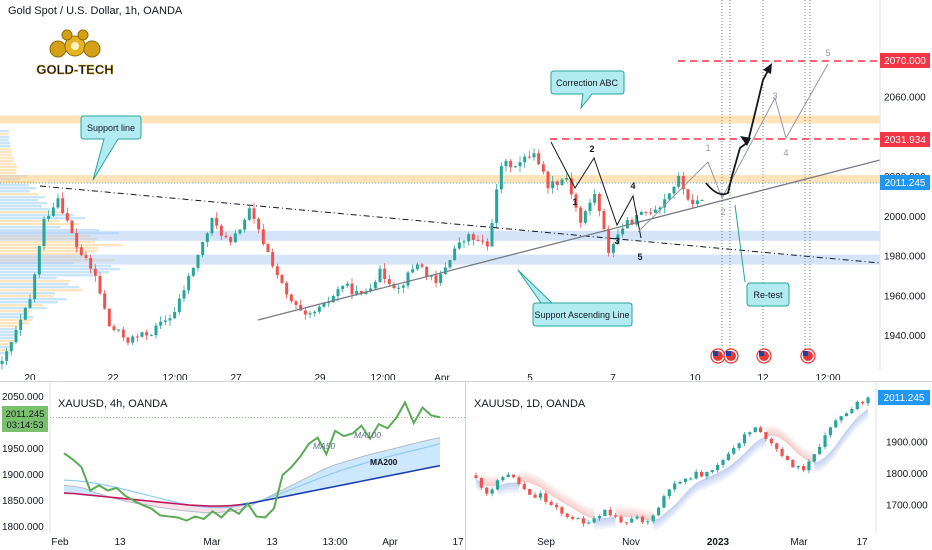  Describe the element at coordinates (639, 257) in the screenshot. I see `wave-black-5: 5` at that location.